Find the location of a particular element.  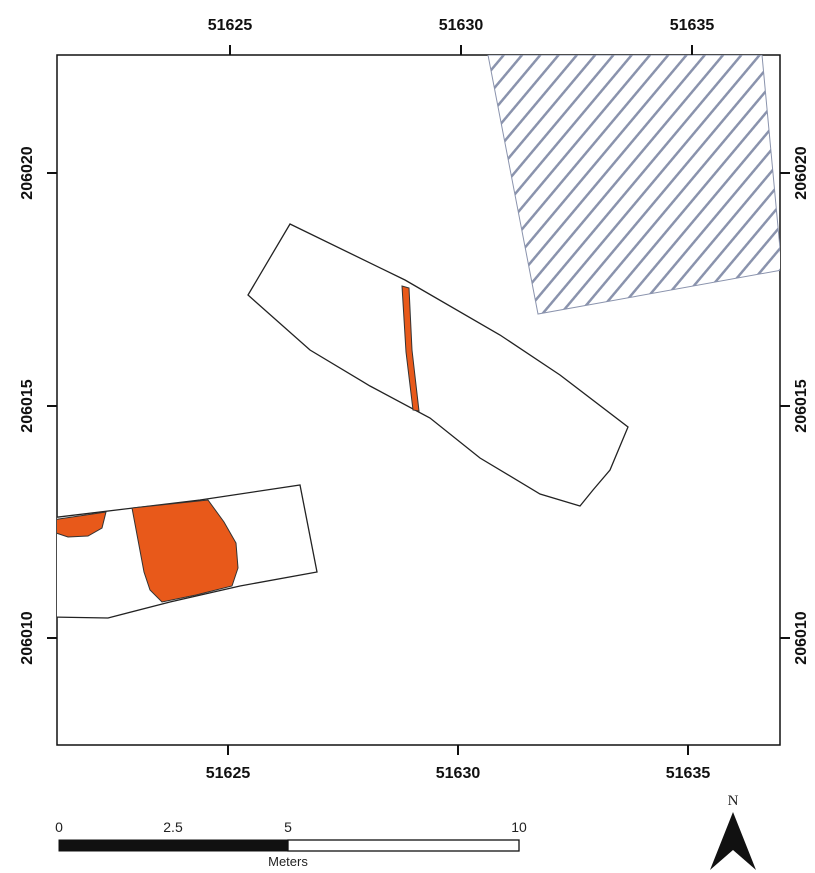

scale-bar-label: 2.5 is located at coordinates (173, 827).